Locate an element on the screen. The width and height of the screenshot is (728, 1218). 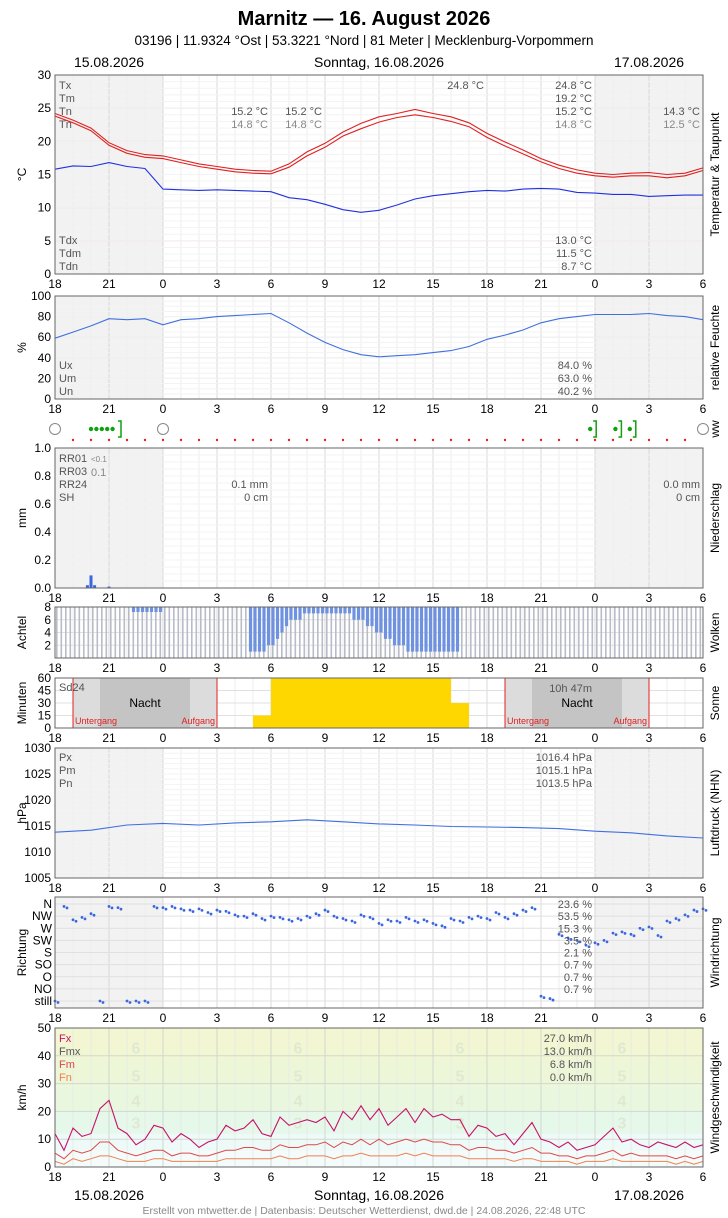
winddir-percent-label: 15.3 % is located at coordinates (575, 929).